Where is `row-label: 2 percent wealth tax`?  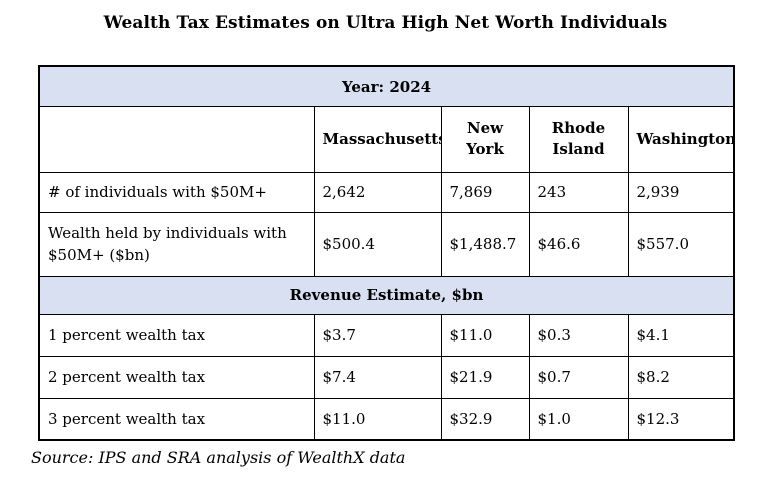 row-label: 2 percent wealth tax is located at coordinates (176, 377).